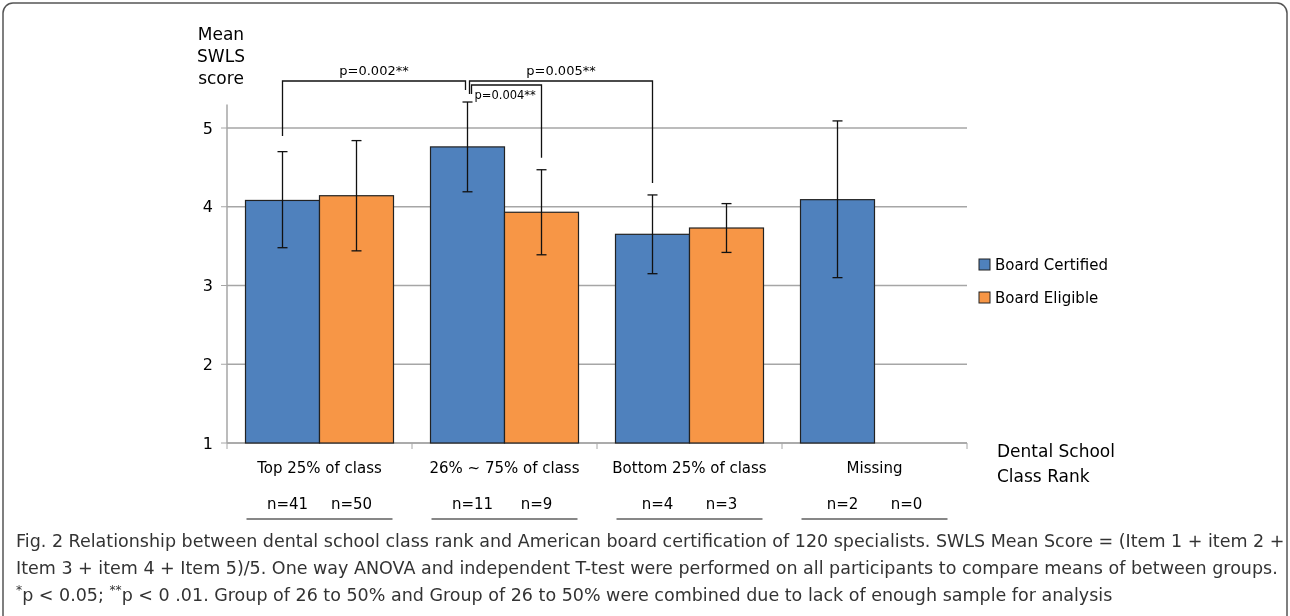 This screenshot has height=616, width=1290. I want to click on x-tick-label: Bottom 25% of class, so click(689, 468).